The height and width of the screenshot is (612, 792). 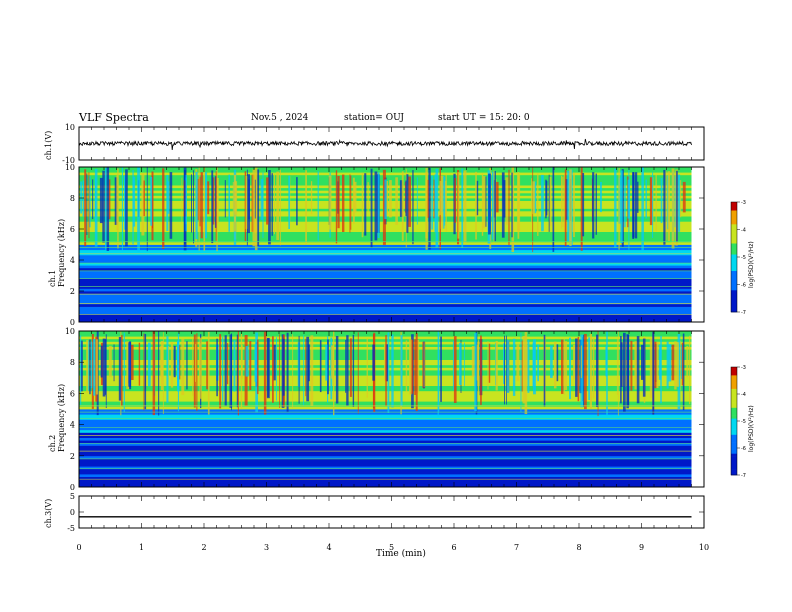 I want to click on x-tick-label: 6, so click(x=453, y=547).